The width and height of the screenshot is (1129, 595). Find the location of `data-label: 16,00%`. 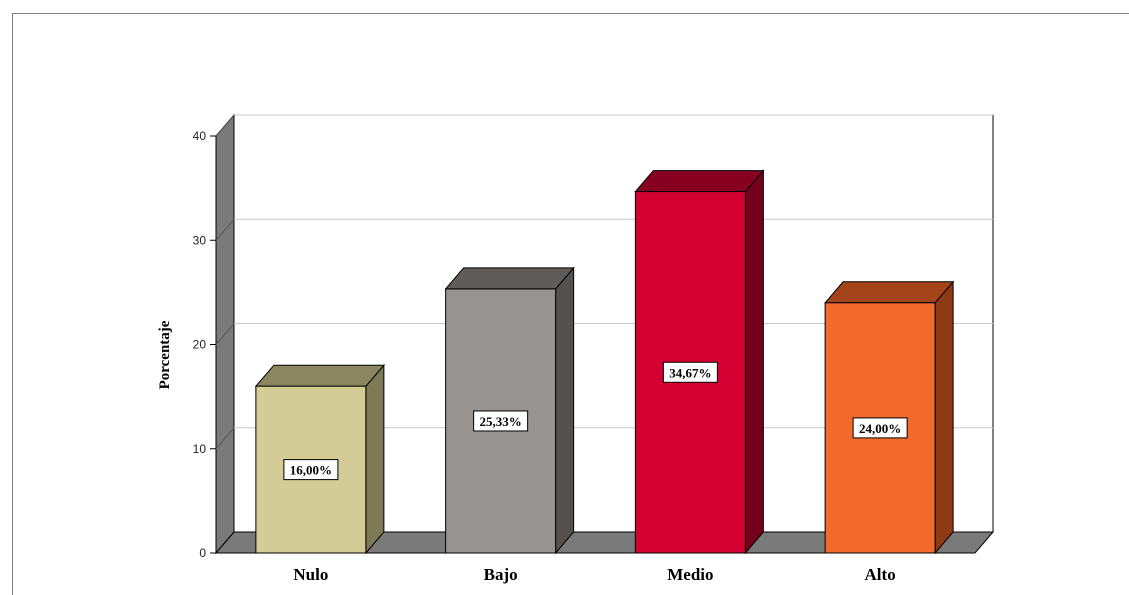

data-label: 16,00% is located at coordinates (311, 470).